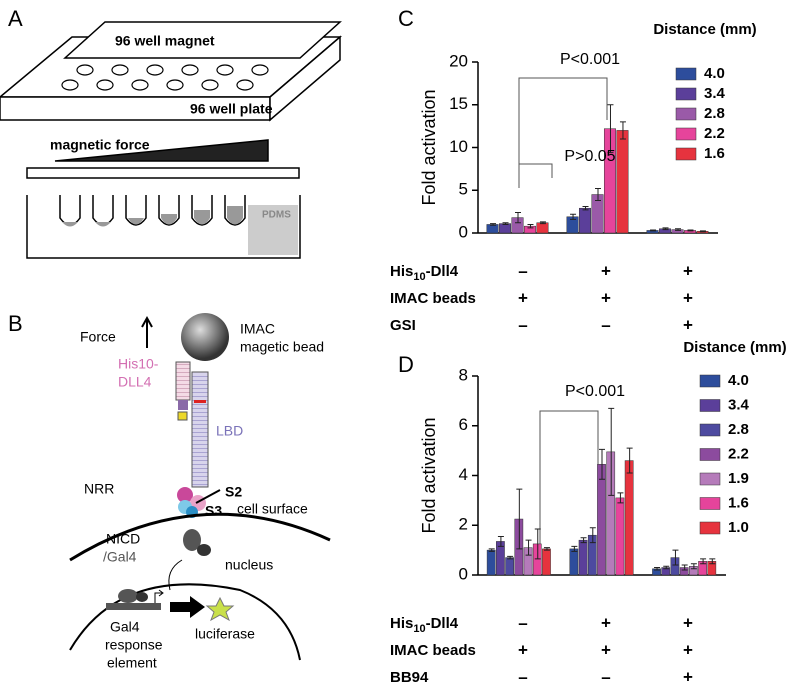 Image resolution: width=800 pixels, height=691 pixels. What do you see at coordinates (213, 511) in the screenshot?
I see `label: S3` at bounding box center [213, 511].